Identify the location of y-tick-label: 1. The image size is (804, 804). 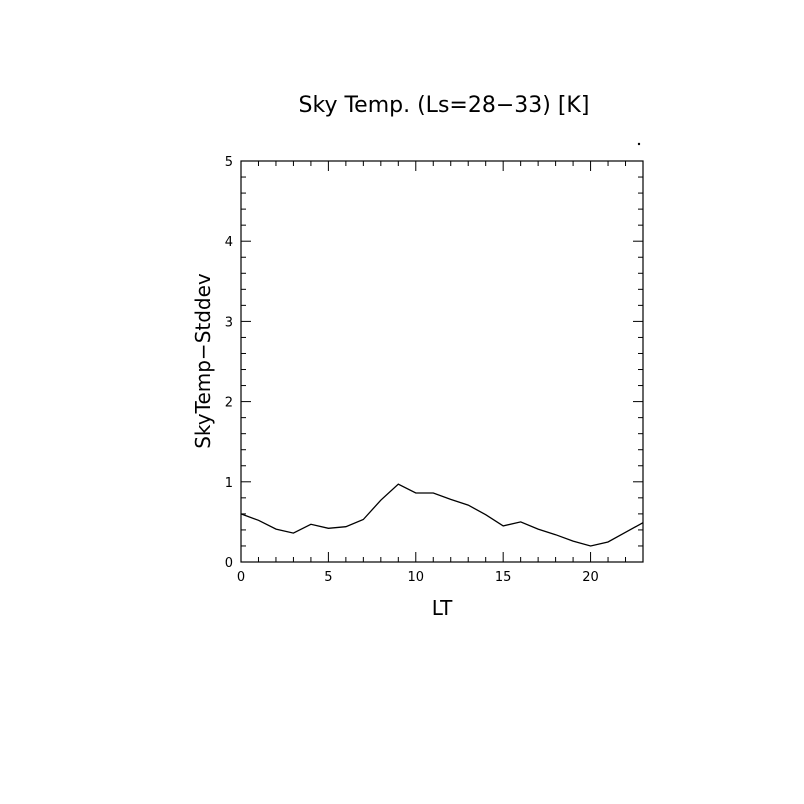
(229, 483).